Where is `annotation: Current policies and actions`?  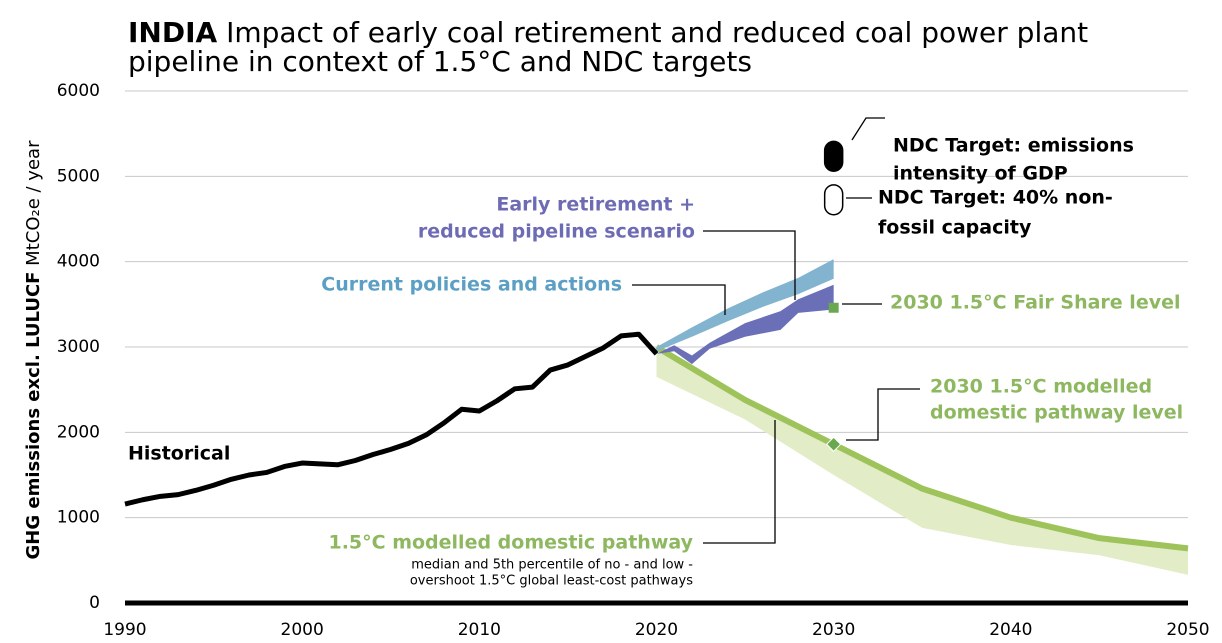
annotation: Current policies and actions is located at coordinates (471, 285).